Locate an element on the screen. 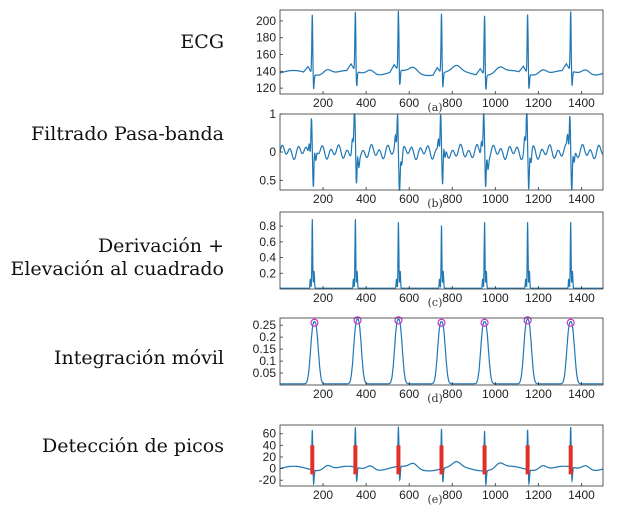  row-label-squaring: Elevación al cuadrado is located at coordinates (117, 269).